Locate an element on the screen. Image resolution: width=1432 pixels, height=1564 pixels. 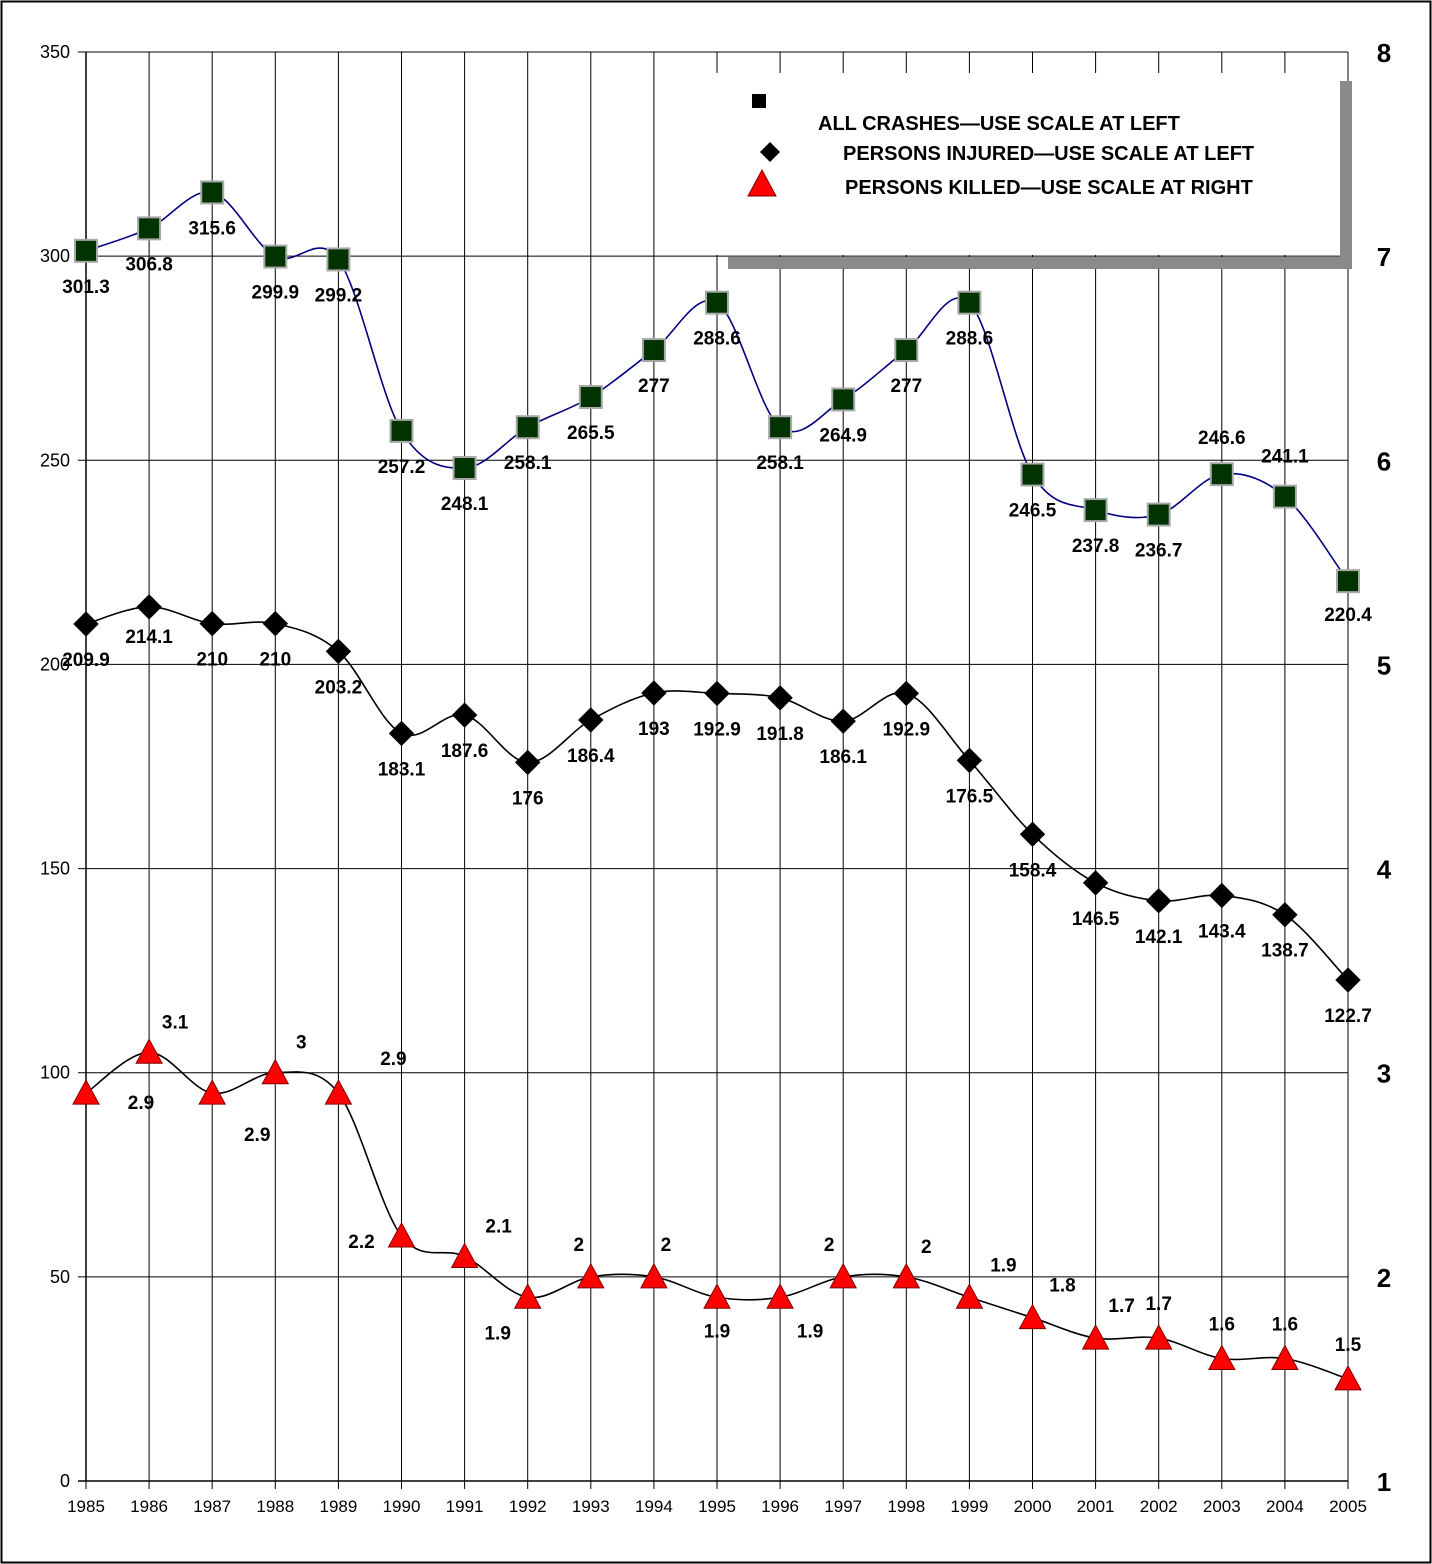
x-axis-tick-label: 1990 is located at coordinates (402, 1506).